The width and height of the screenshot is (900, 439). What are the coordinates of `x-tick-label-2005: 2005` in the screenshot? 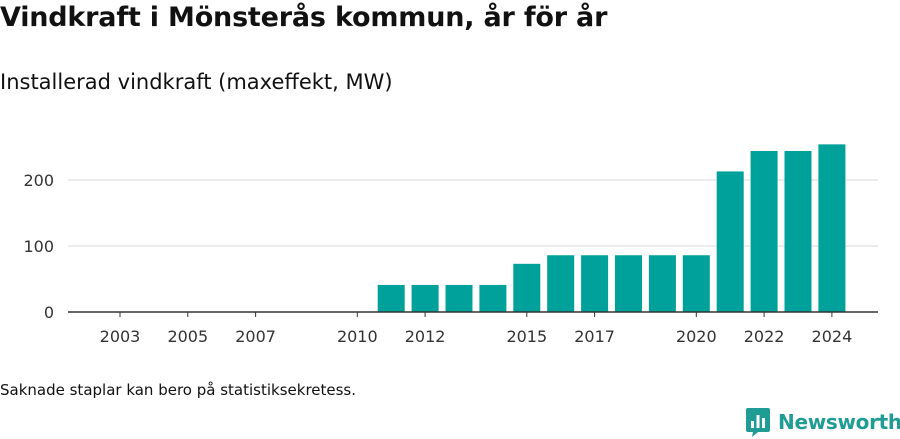 It's located at (187, 336).